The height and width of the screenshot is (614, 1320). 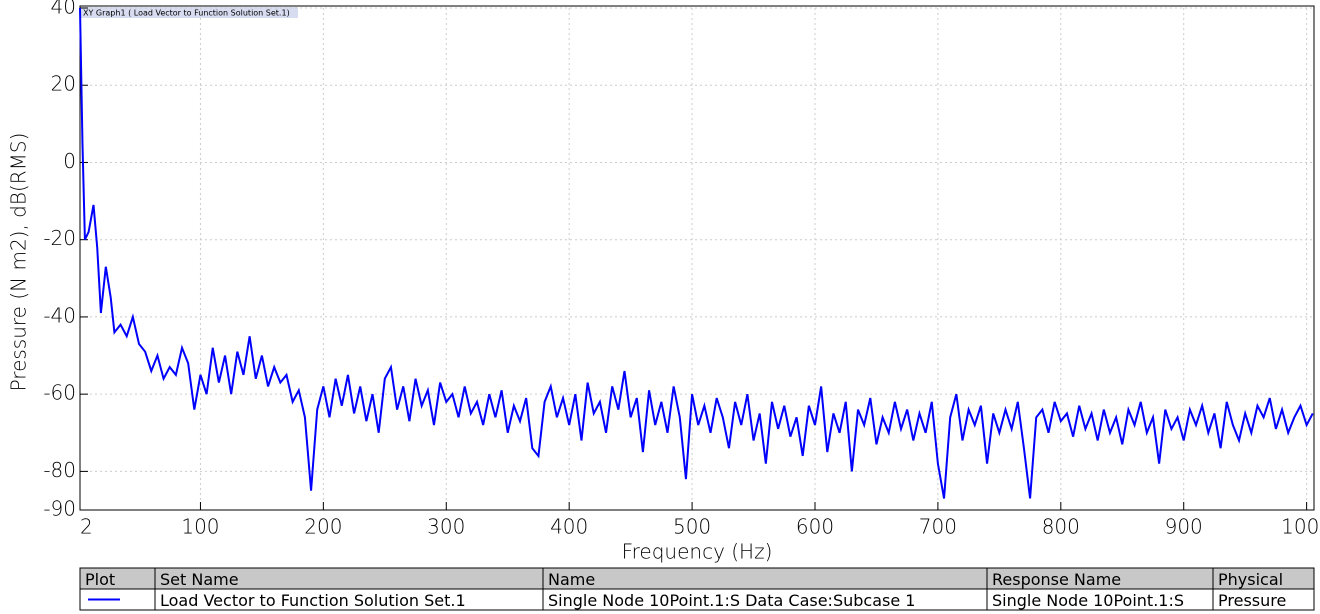 I want to click on table-header: Name, so click(x=571, y=579).